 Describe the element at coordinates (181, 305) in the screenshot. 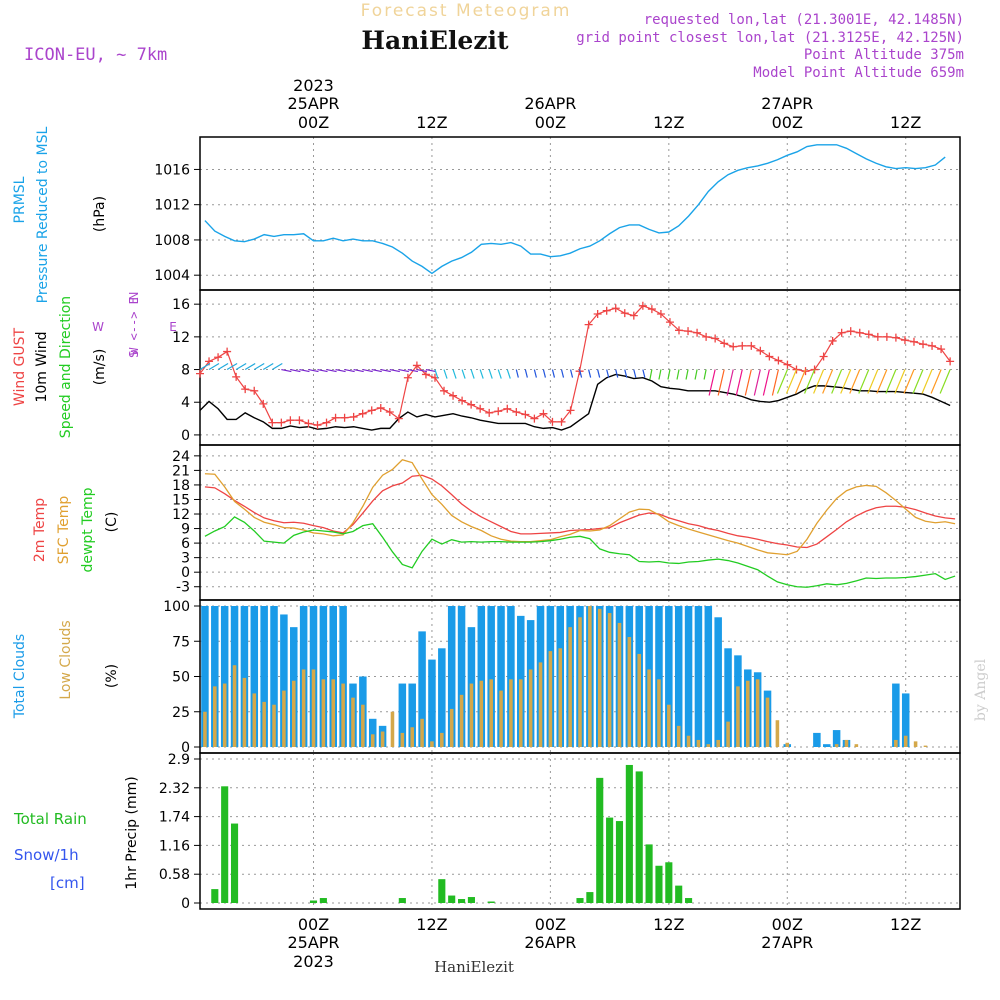

I see `y-tick-label: 16` at that location.